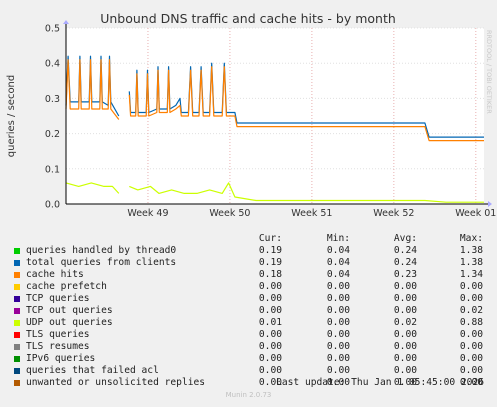 The image size is (497, 407). Describe the element at coordinates (248, 287) in the screenshot. I see `legend-row: cache prefetch 0.00 0.00 0.00 0.00` at that location.